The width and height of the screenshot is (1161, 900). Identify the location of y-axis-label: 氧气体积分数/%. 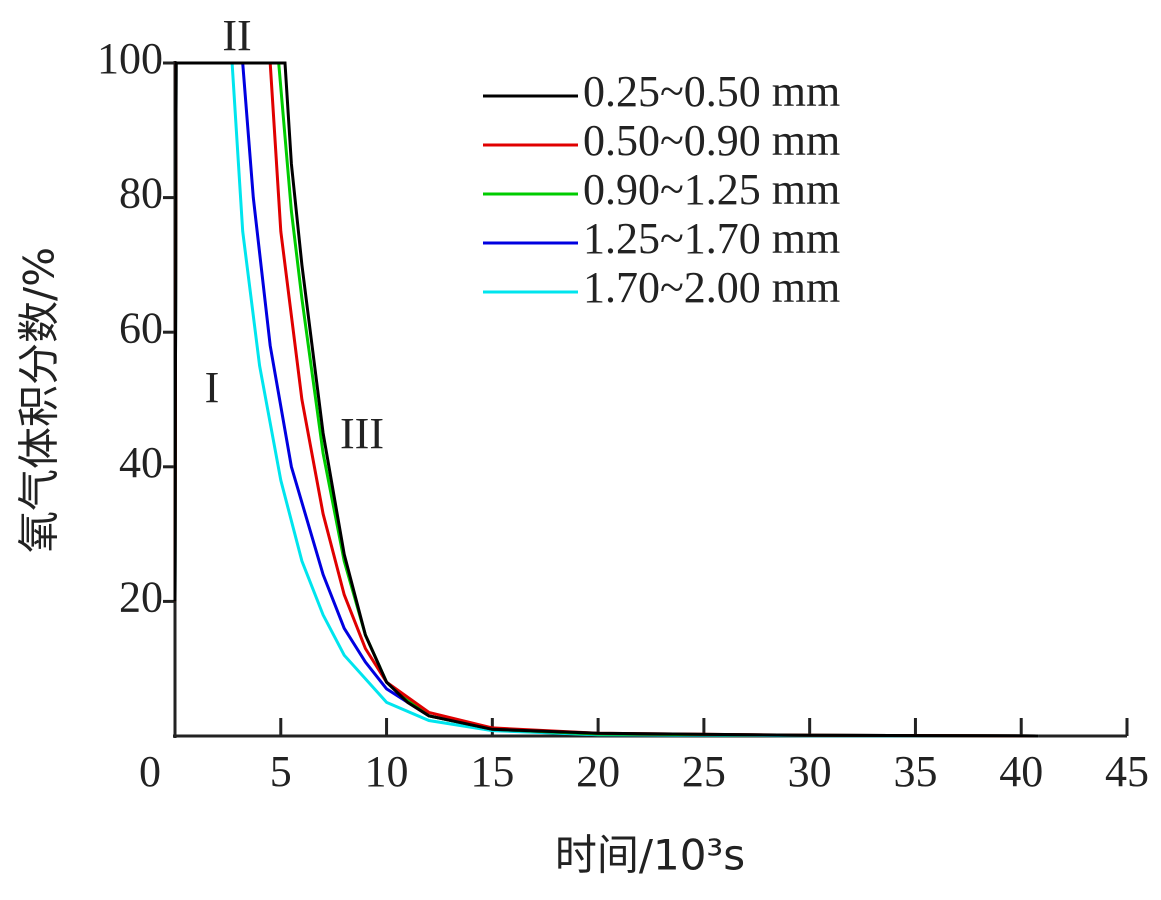
(39, 400).